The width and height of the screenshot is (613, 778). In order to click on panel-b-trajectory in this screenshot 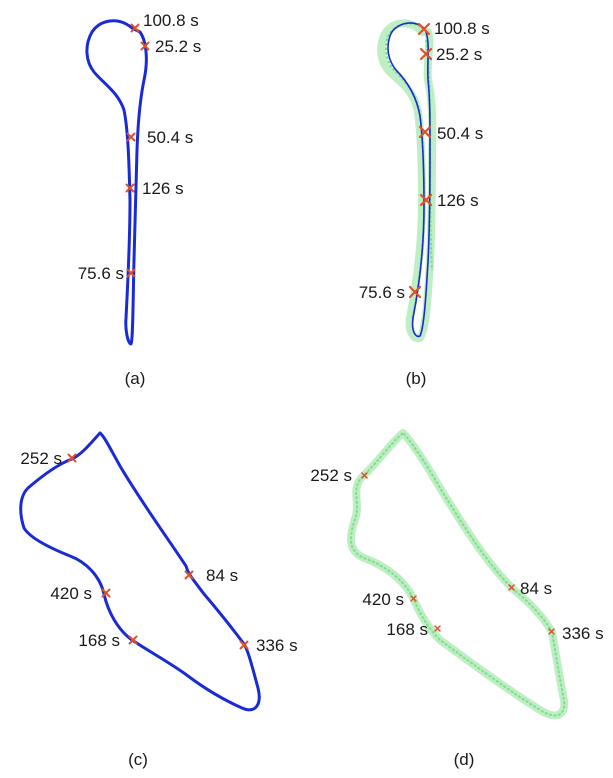, I will do `click(409, 180)`.